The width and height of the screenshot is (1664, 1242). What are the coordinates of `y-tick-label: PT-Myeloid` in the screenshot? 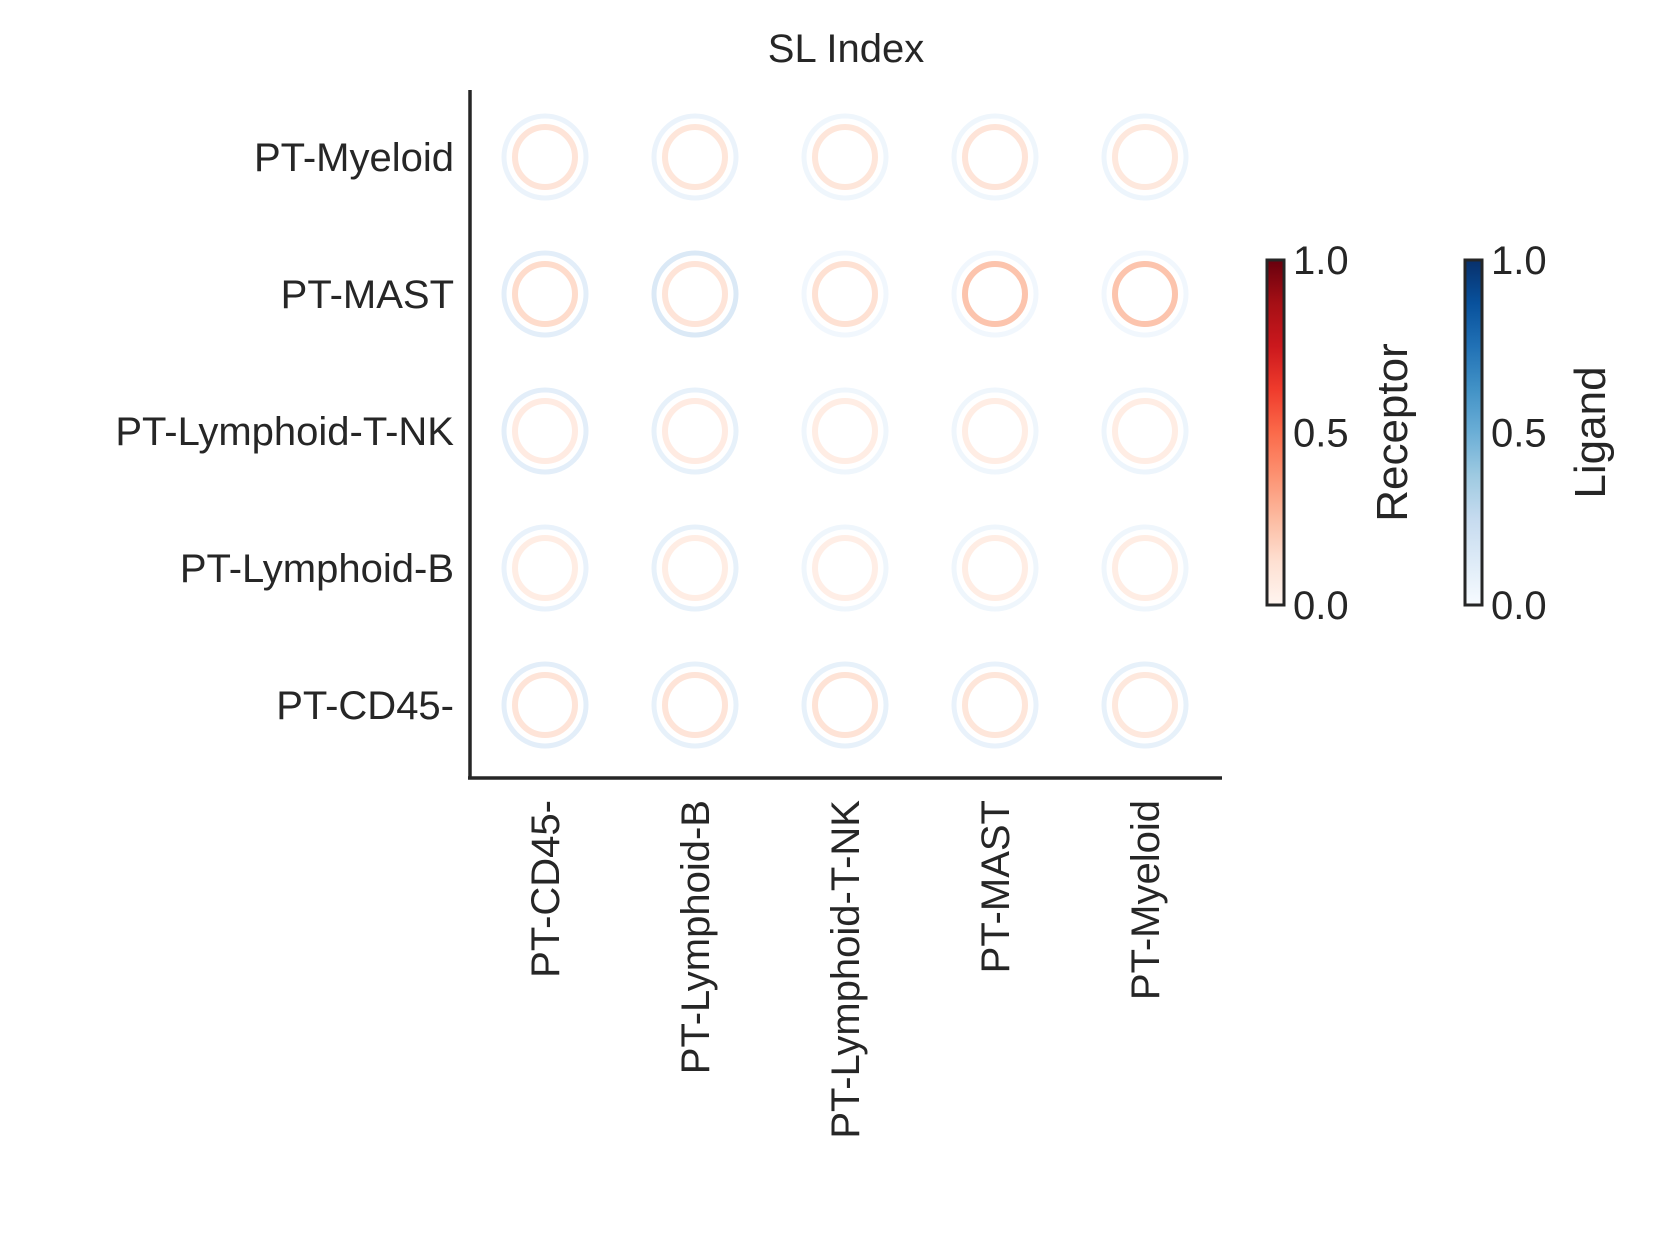 It's located at (354, 158).